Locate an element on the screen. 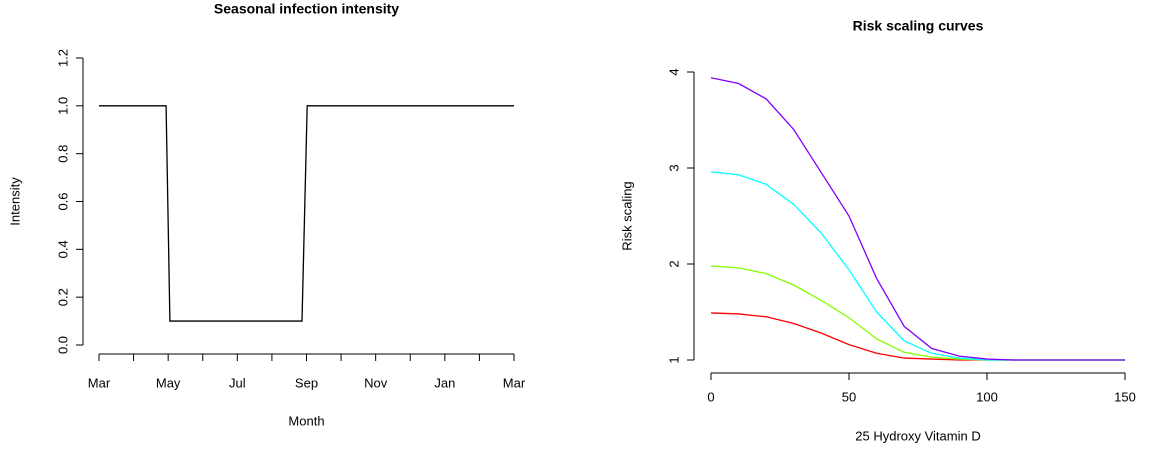 This screenshot has height=458, width=1149. y-tick-label: 0.0 is located at coordinates (62, 345).